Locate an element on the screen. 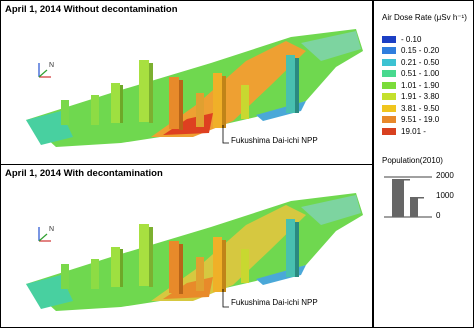  legend-item: 0.21 - 0.50 is located at coordinates (410, 62).